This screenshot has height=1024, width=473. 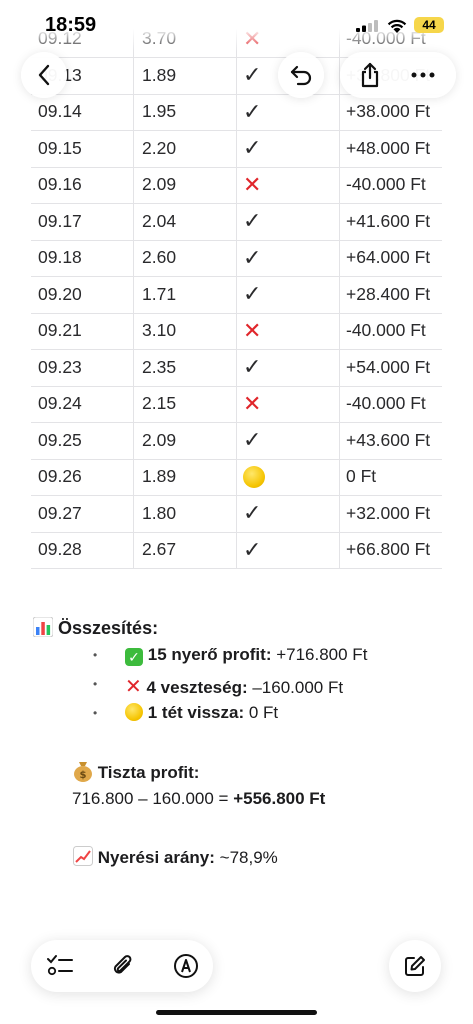 I want to click on profit-cell: +66.800 Ft, so click(x=388, y=549).